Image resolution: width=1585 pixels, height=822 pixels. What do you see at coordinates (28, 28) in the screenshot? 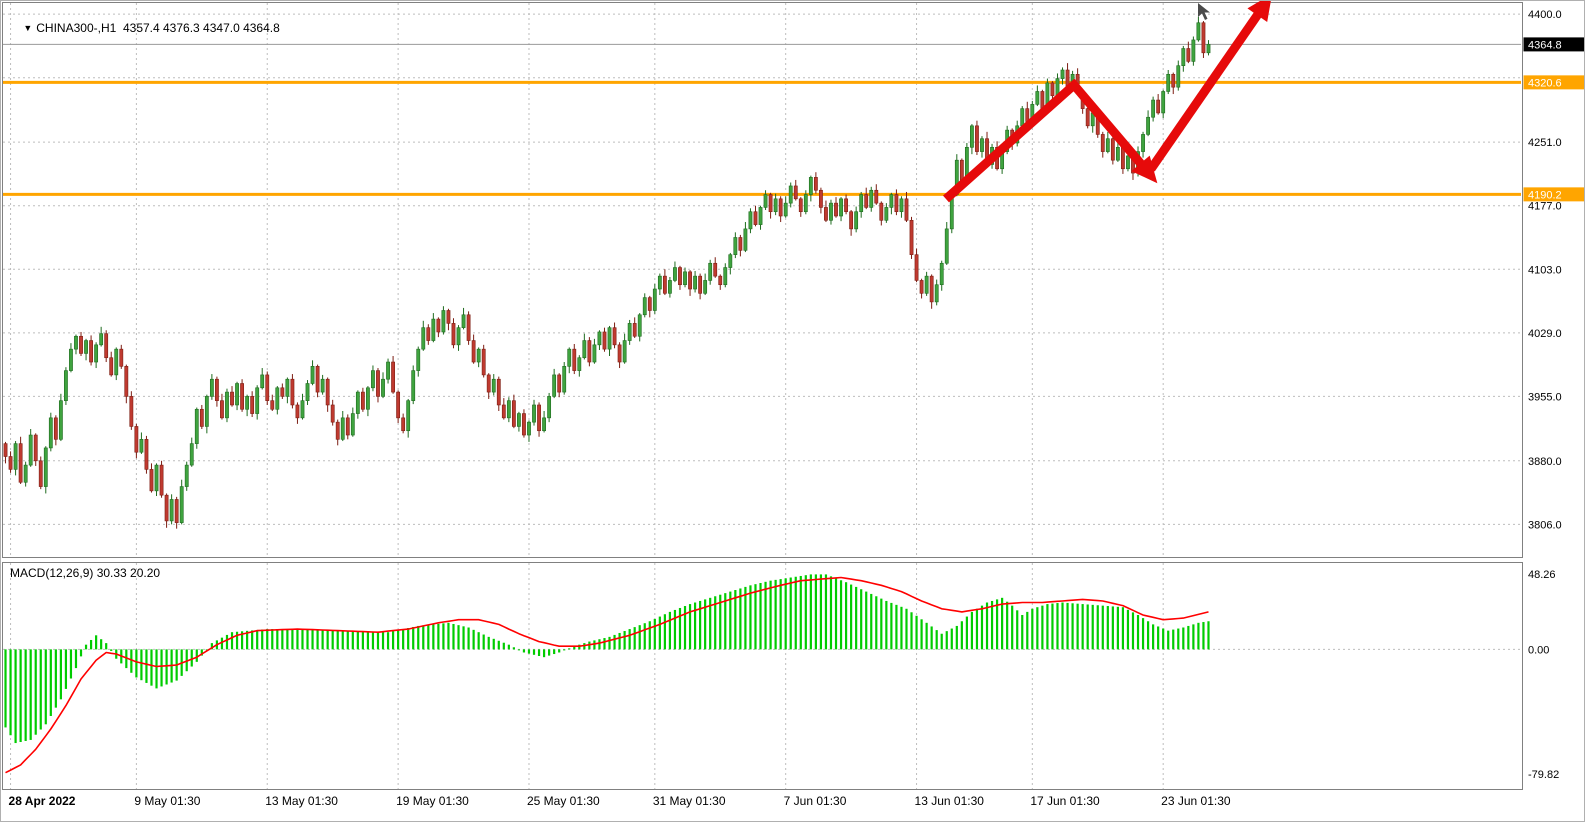
I see `symbol-dropdown-icon: ▼` at bounding box center [28, 28].